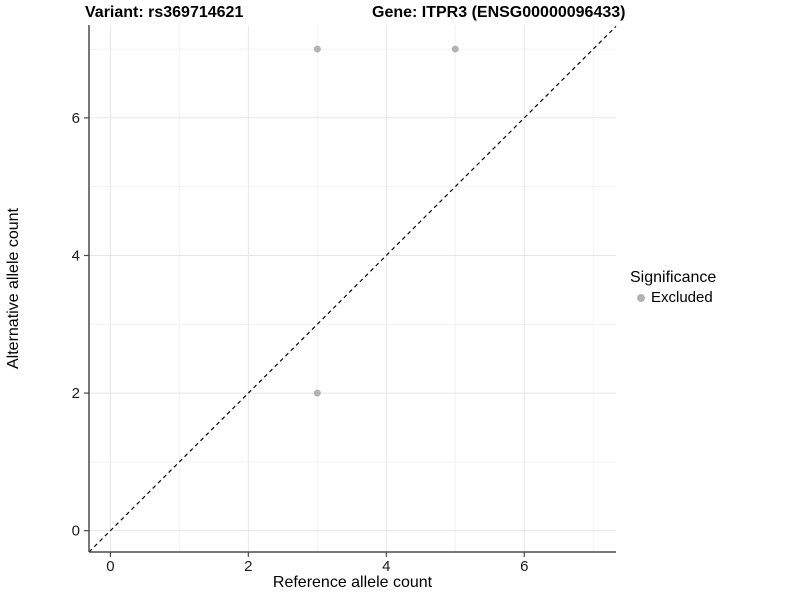  What do you see at coordinates (76, 255) in the screenshot?
I see `y-tick-label: 4` at bounding box center [76, 255].